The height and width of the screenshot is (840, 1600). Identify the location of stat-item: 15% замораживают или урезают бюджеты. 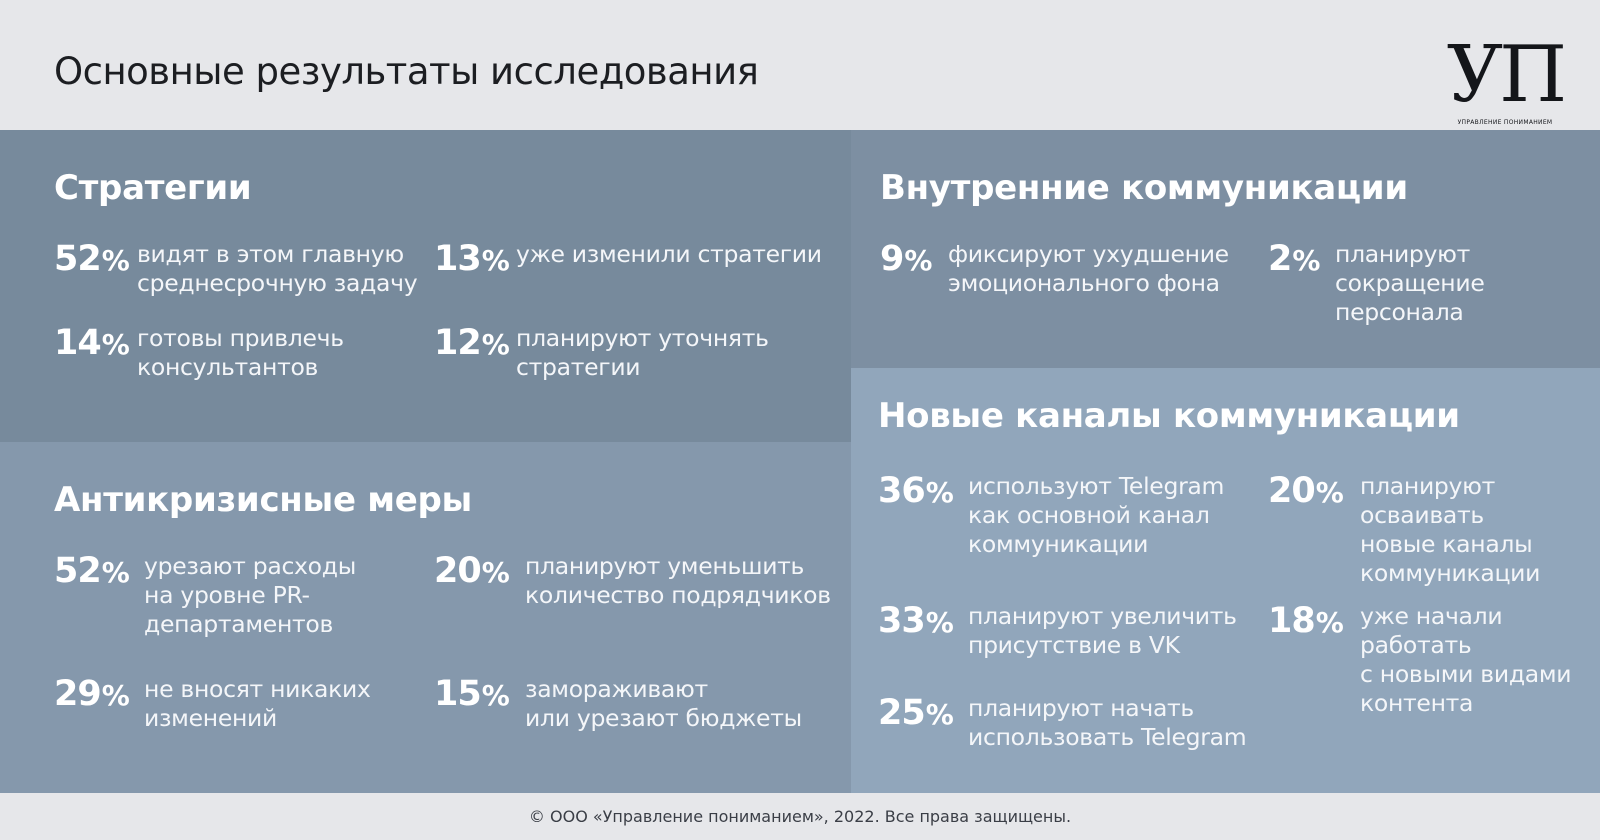
(618, 703).